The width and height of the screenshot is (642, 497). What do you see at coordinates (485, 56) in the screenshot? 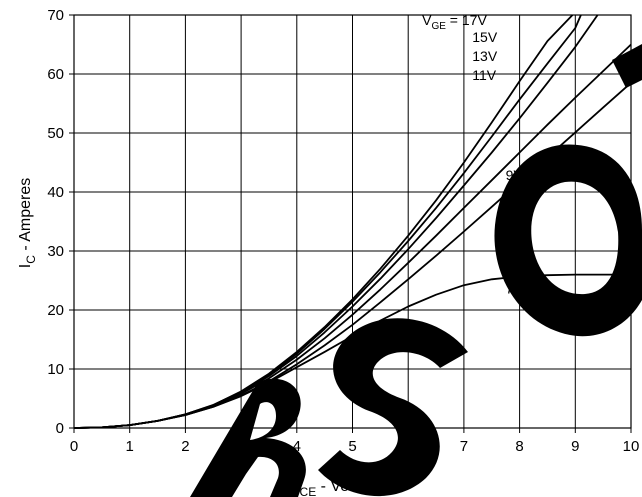
I see `curve-label-13v: 13V` at bounding box center [485, 56].